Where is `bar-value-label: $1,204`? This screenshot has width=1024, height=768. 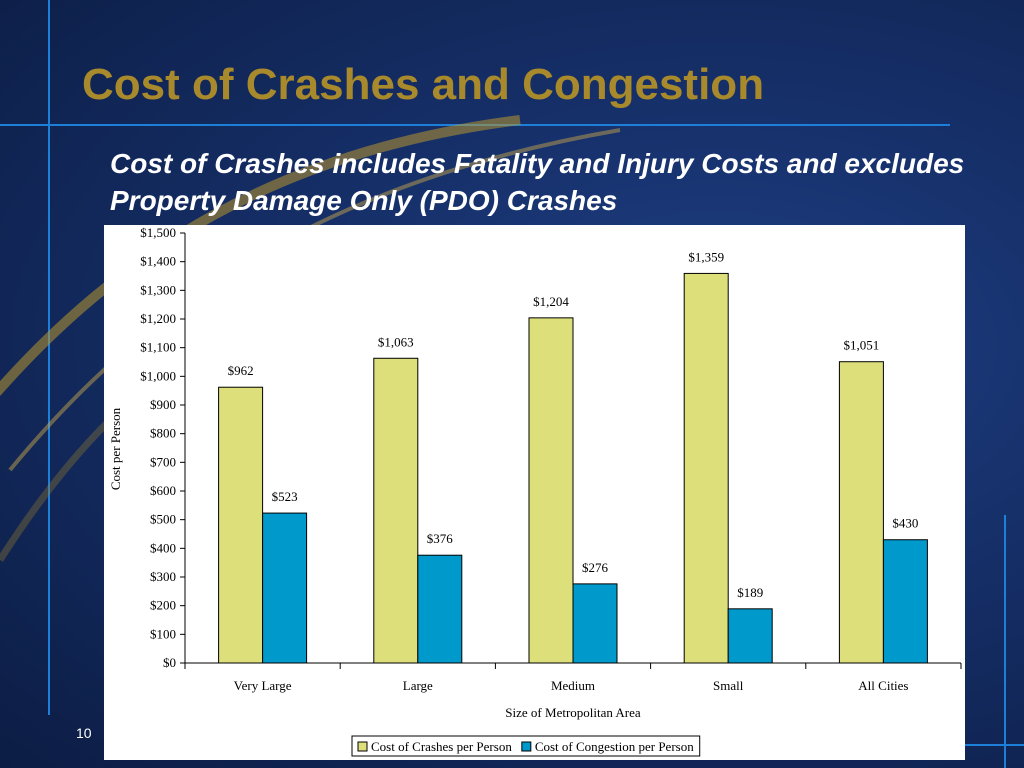 bar-value-label: $1,204 is located at coordinates (551, 301).